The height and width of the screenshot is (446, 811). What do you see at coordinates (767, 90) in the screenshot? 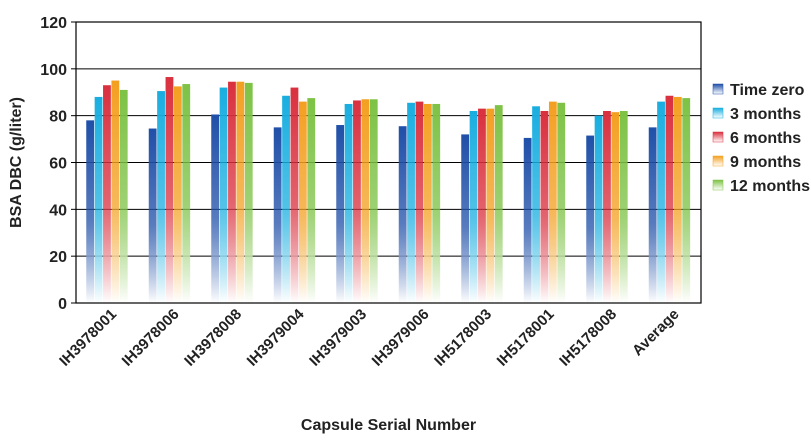
I see `legend-label: Time zero` at bounding box center [767, 90].